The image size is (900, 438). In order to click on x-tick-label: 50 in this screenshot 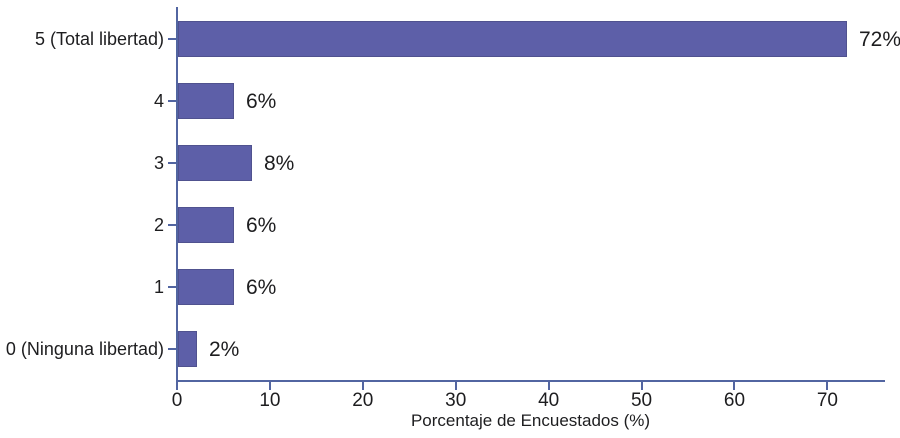, I will do `click(641, 400)`.